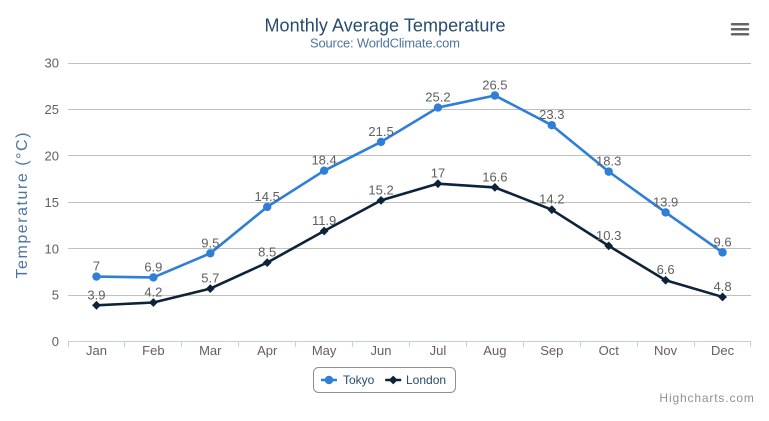 The height and width of the screenshot is (421, 769). What do you see at coordinates (210, 242) in the screenshot?
I see `svg-text: 9.5` at bounding box center [210, 242].